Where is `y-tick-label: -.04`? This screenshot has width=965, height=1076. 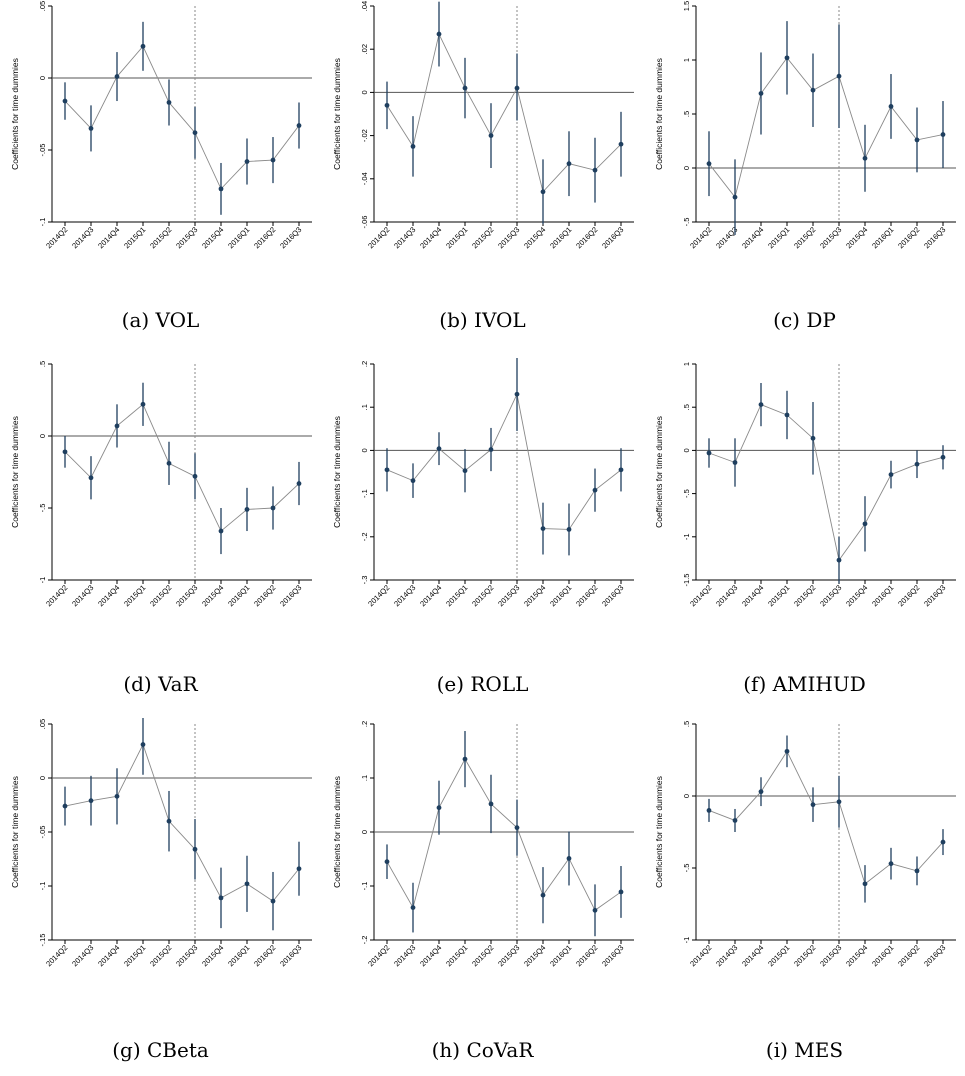
y-tick-label: -.04 is located at coordinates (364, 178).